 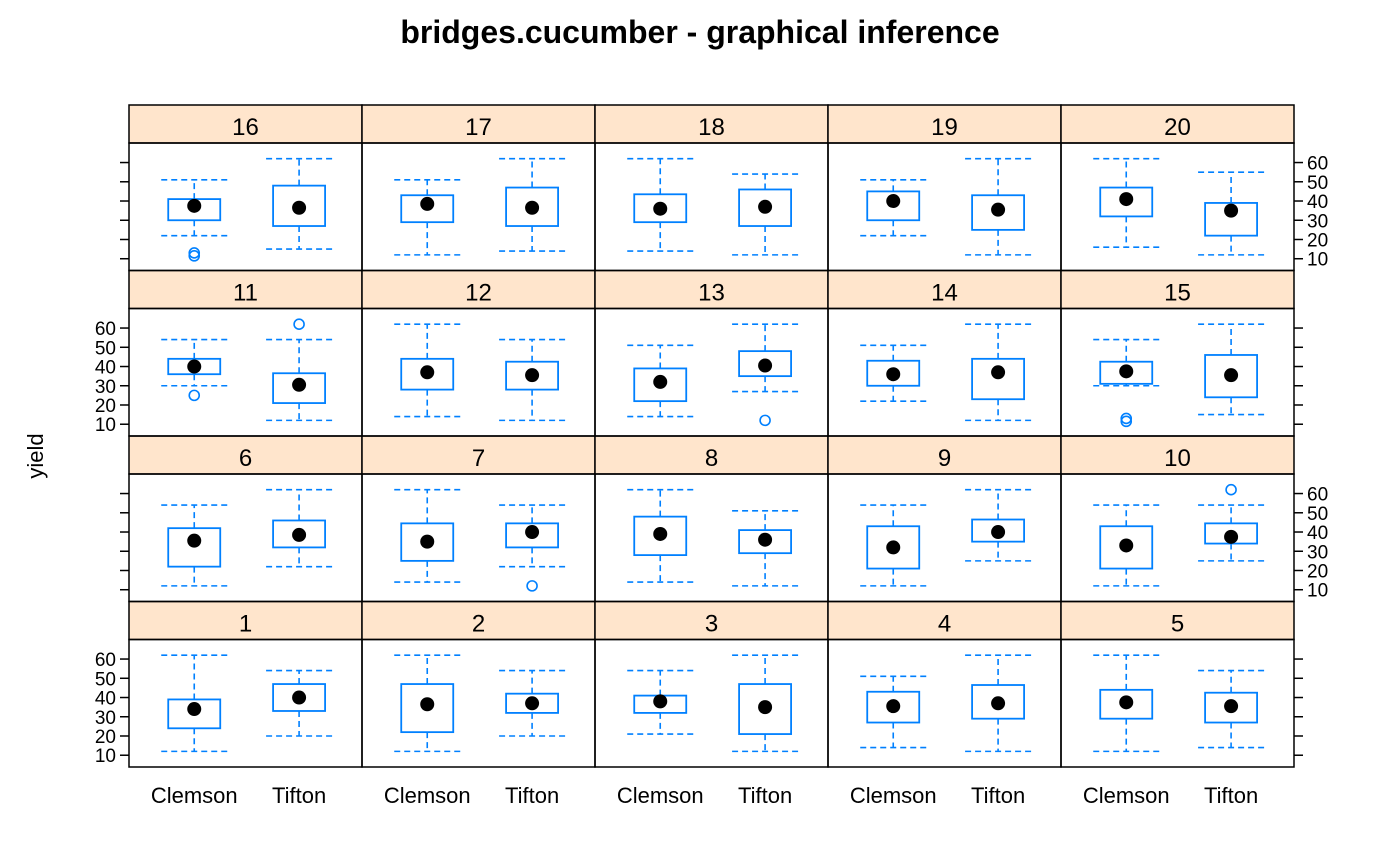 I want to click on chart-title: bridges.cucumber - graphical inference, so click(x=699, y=32).